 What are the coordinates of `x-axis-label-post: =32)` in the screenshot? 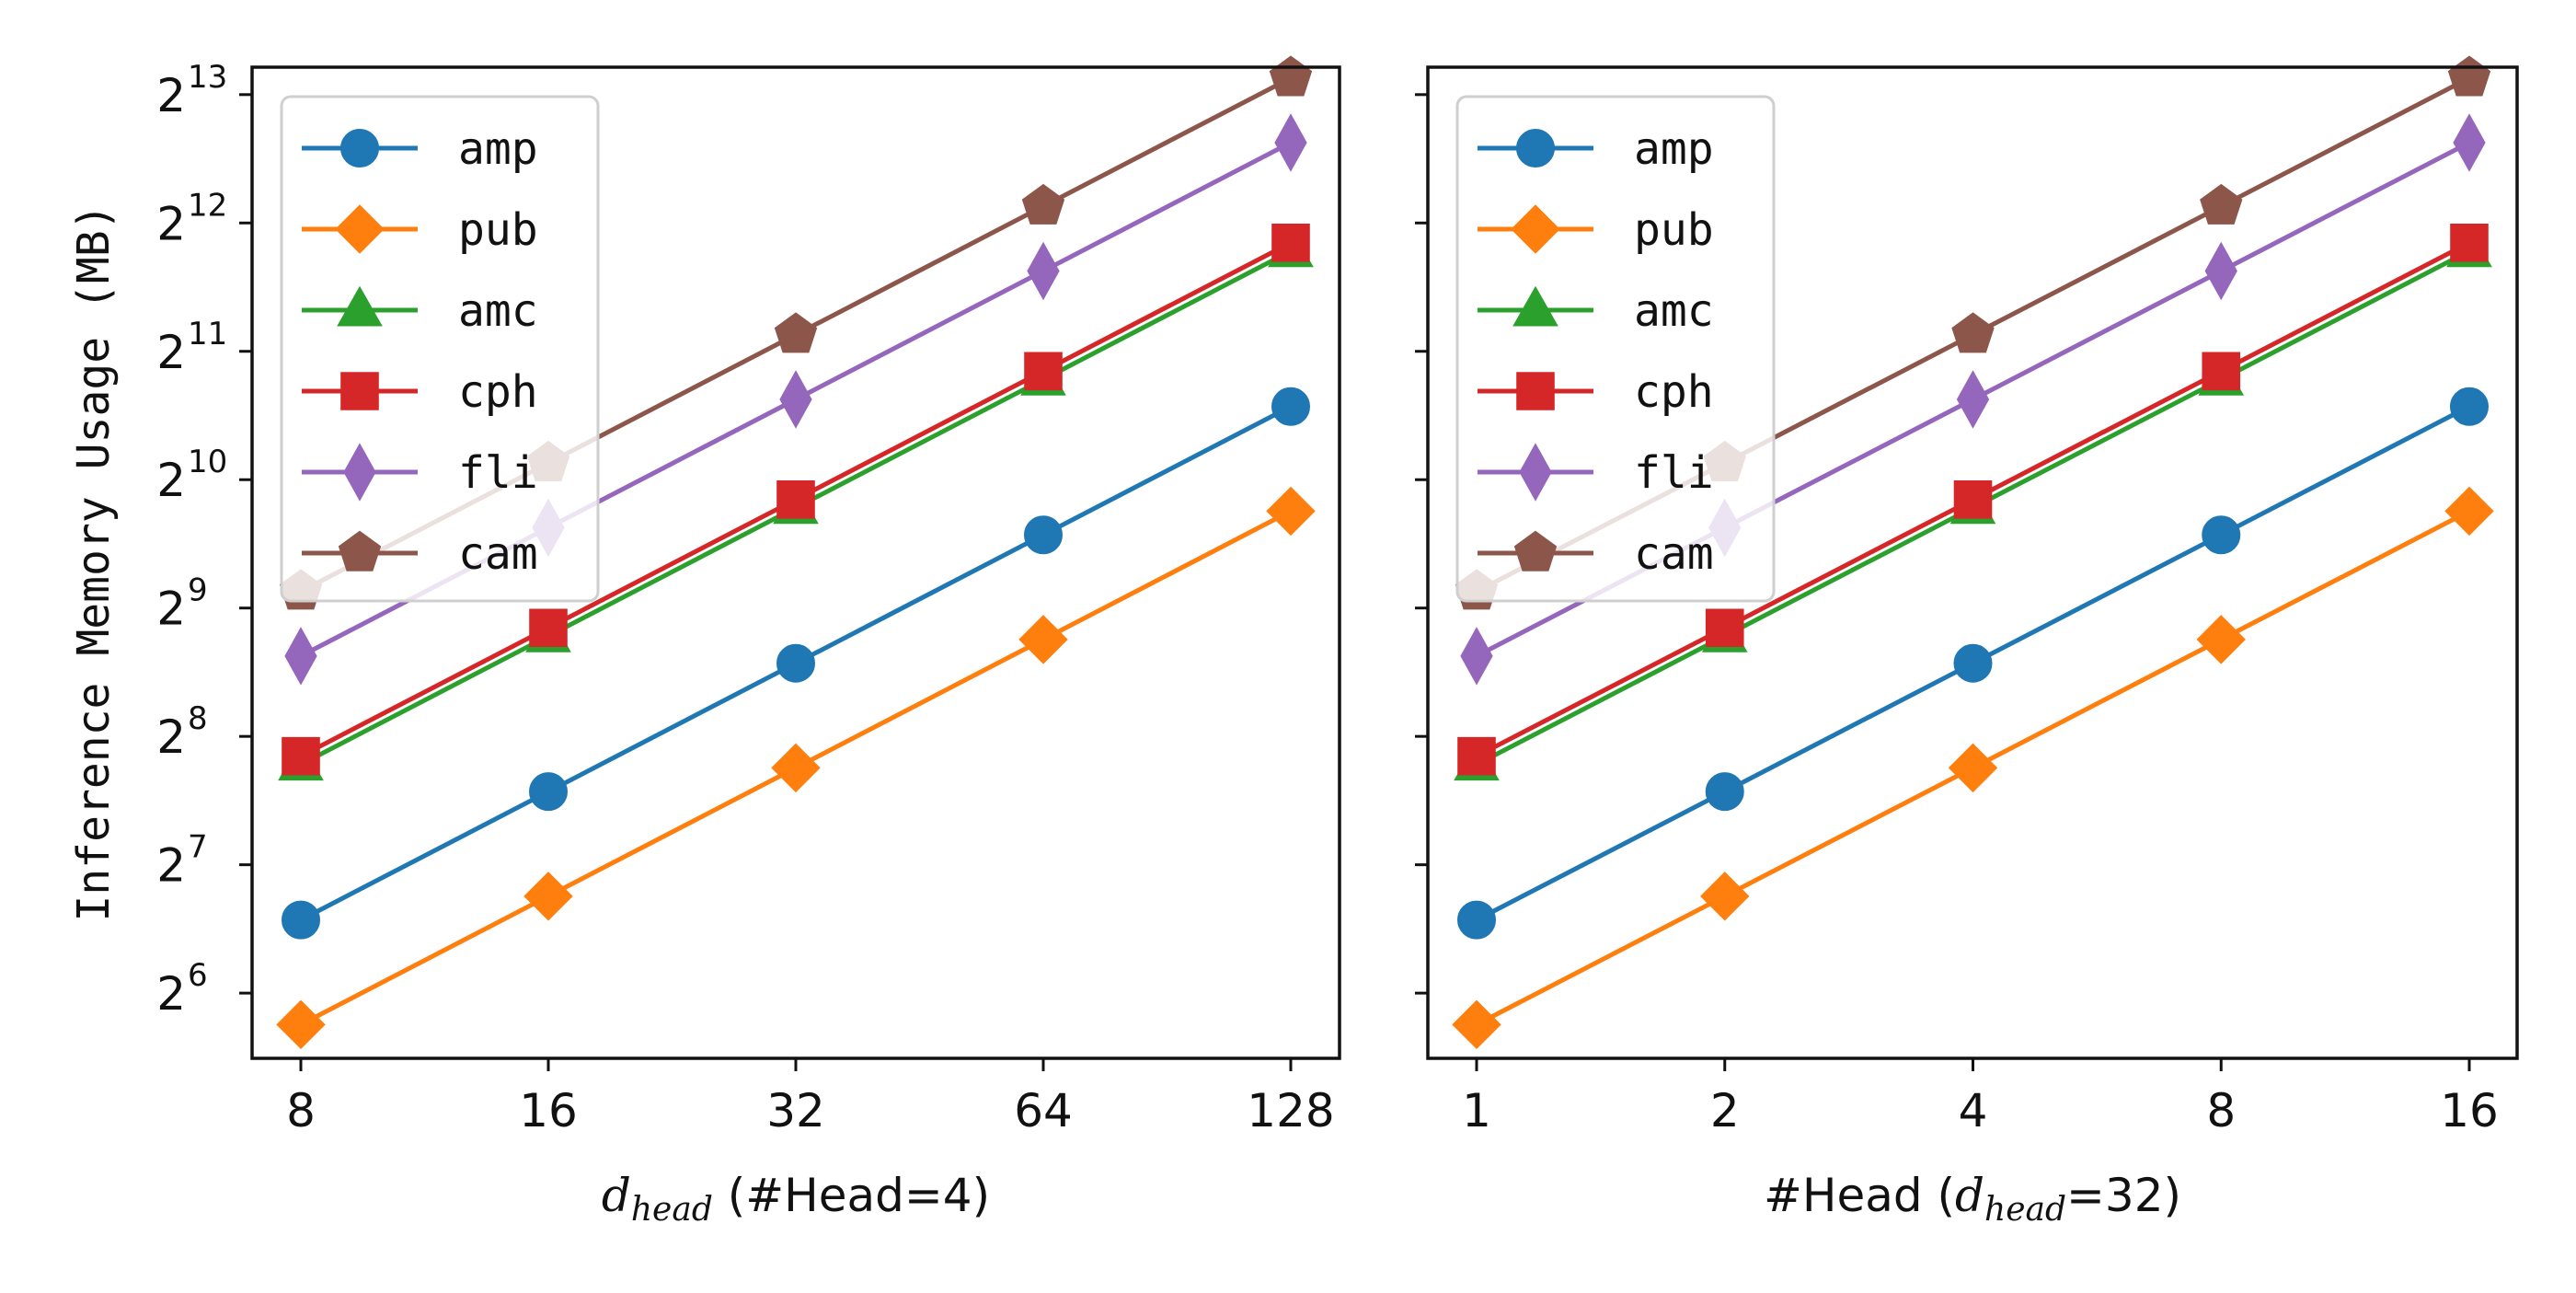 It's located at (2123, 1195).